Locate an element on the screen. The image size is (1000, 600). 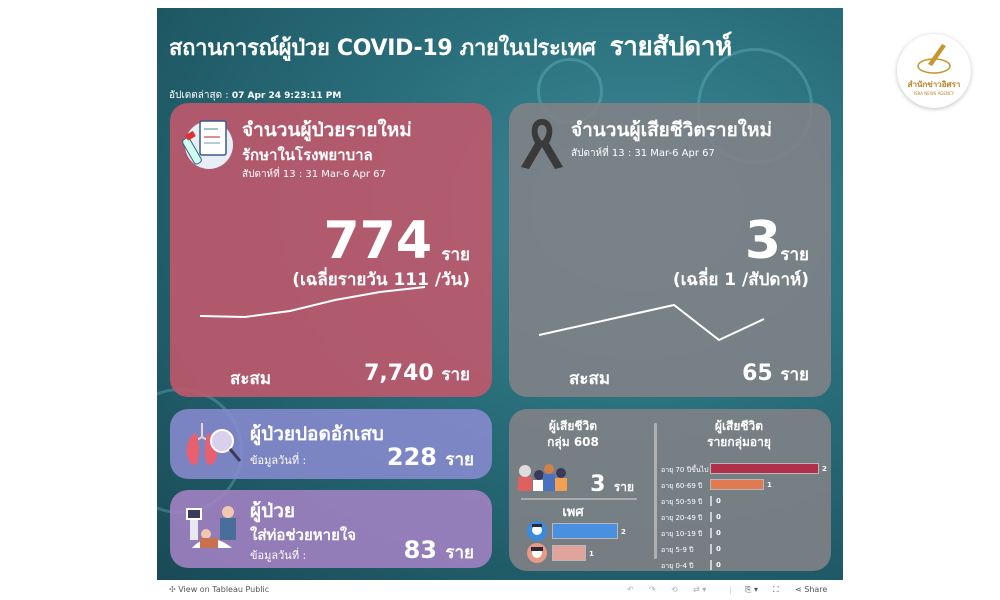
new-deaths-sparkline is located at coordinates (652, 322).